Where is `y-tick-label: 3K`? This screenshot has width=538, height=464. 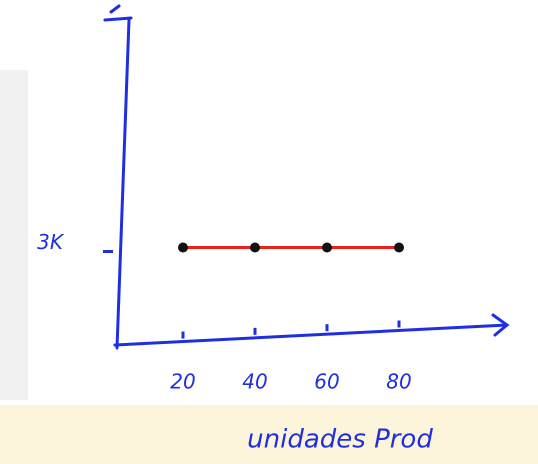 y-tick-label: 3K is located at coordinates (51, 242).